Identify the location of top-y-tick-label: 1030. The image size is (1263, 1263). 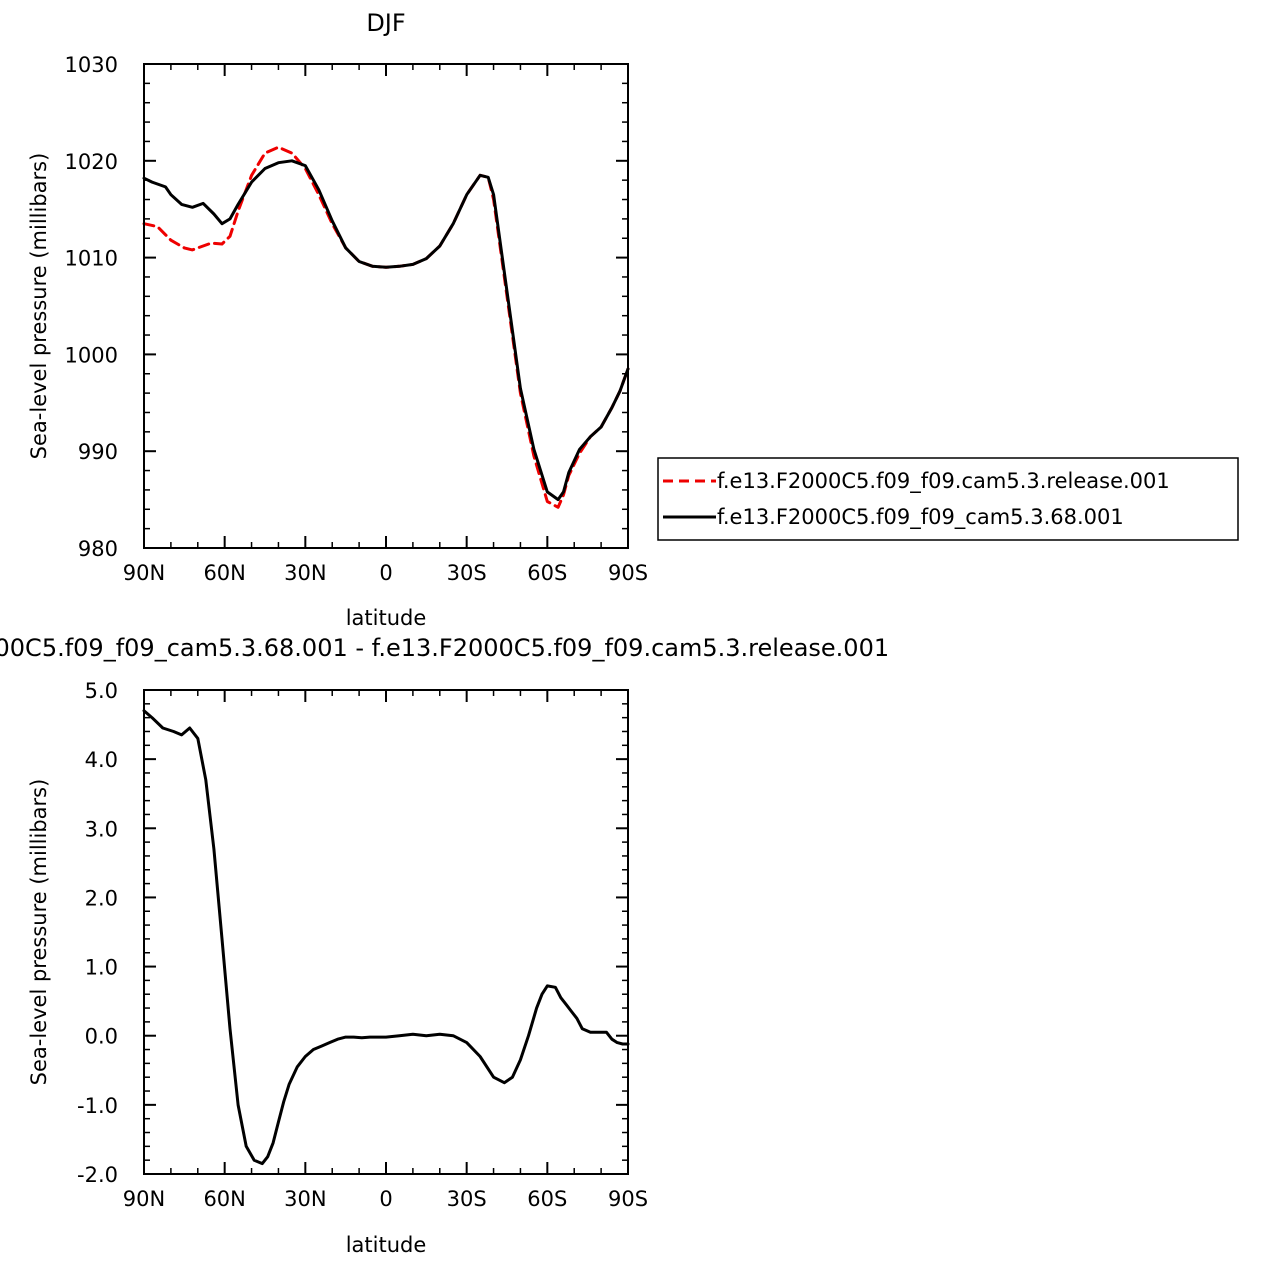
(91, 65).